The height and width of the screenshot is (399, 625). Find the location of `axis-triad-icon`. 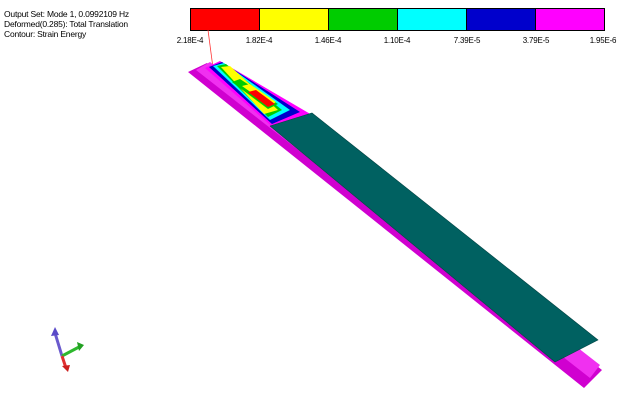

axis-triad-icon is located at coordinates (67, 349).